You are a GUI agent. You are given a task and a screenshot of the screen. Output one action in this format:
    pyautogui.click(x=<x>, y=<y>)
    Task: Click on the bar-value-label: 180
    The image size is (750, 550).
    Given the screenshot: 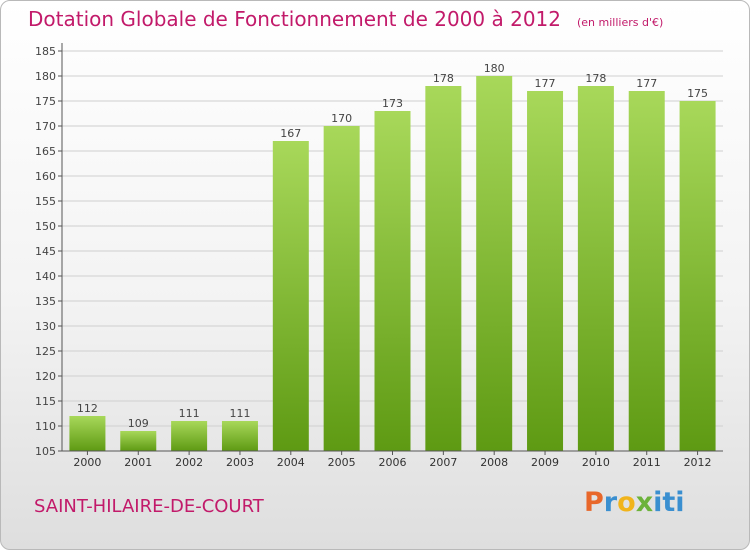 What is the action you would take?
    pyautogui.click(x=494, y=68)
    